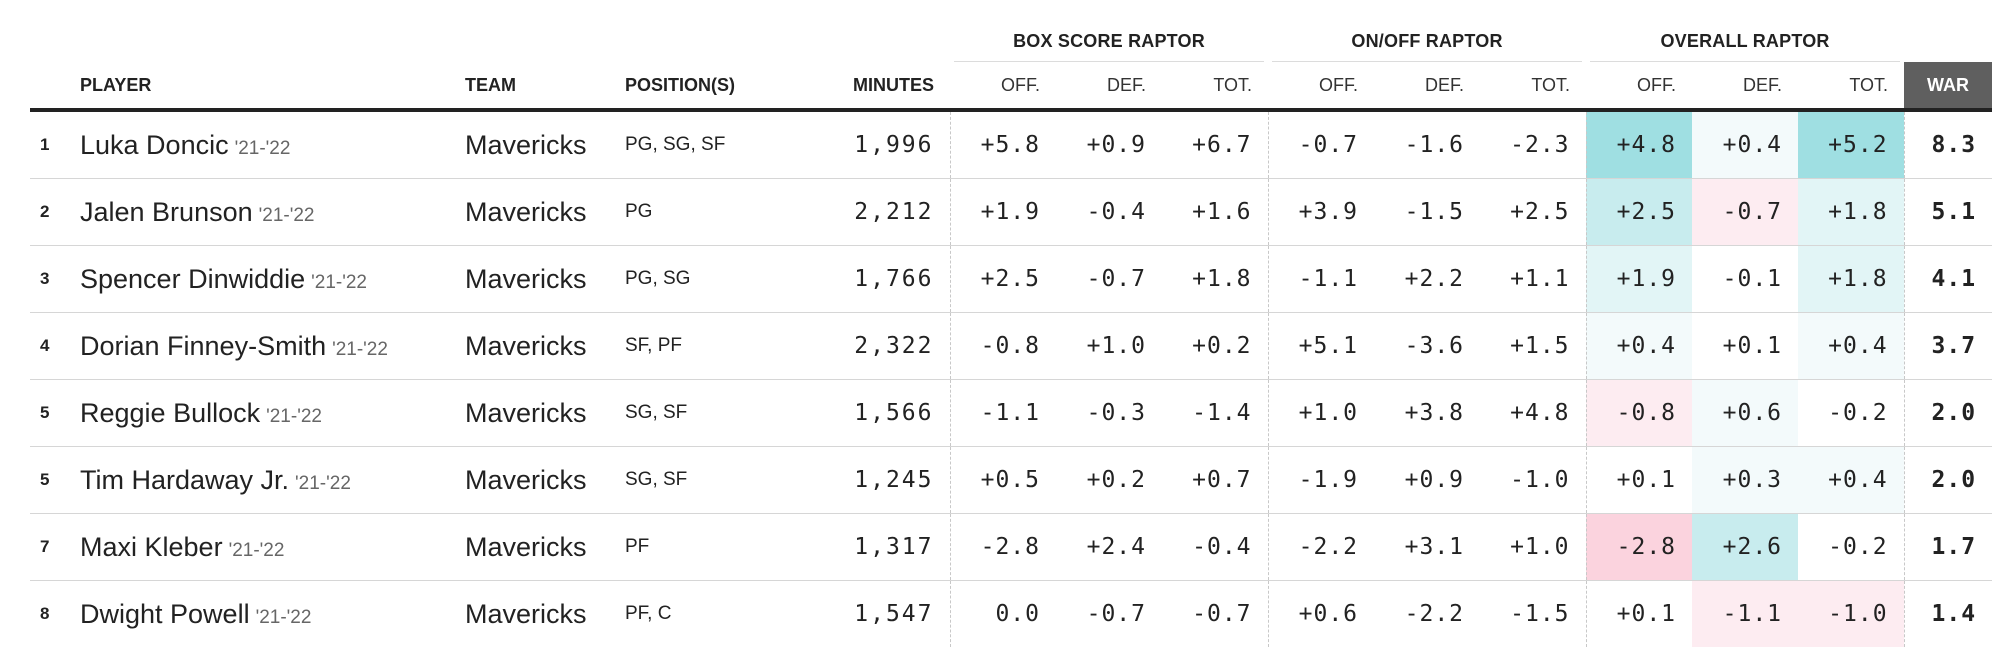 The image size is (2000, 662). What do you see at coordinates (1321, 413) in the screenshot?
I see `onoff-off-cell: +1.0` at bounding box center [1321, 413].